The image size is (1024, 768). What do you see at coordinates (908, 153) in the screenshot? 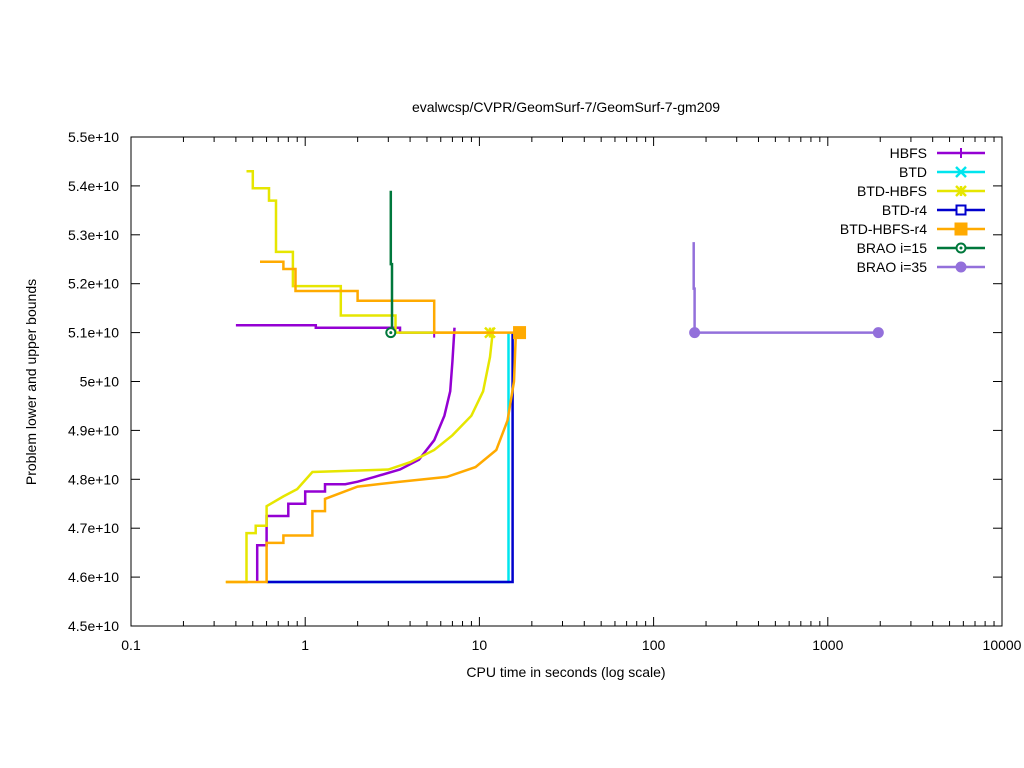
I see `legend-label: HBFS` at bounding box center [908, 153].